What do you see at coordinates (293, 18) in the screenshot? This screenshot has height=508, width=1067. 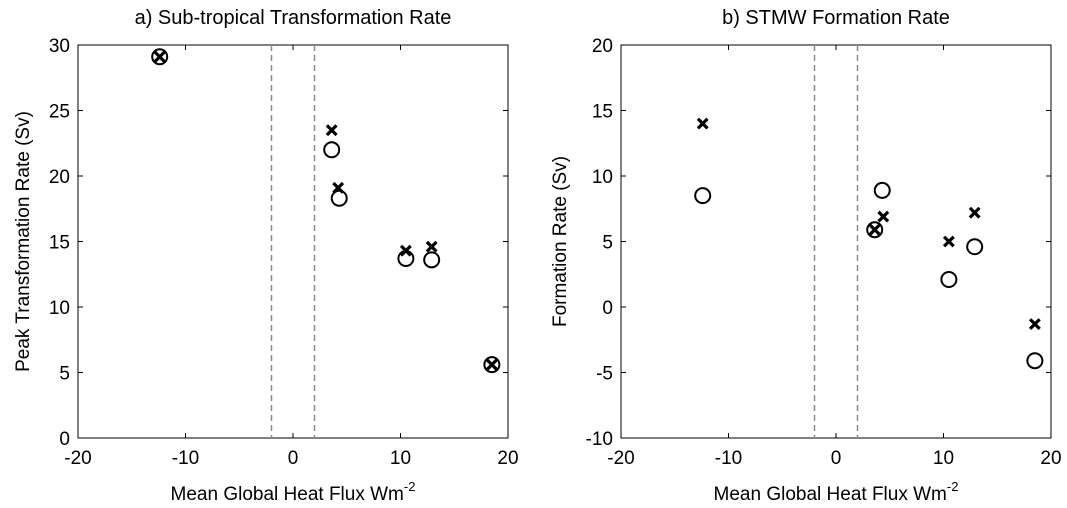 I see `chart-title: a) Sub-tropical Transformation Rate` at bounding box center [293, 18].